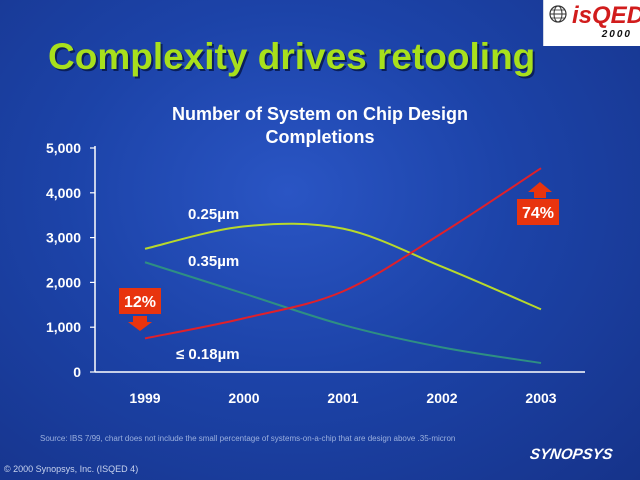 This screenshot has height=480, width=640. What do you see at coordinates (63, 282) in the screenshot?
I see `y-tick-label: 2,000` at bounding box center [63, 282].